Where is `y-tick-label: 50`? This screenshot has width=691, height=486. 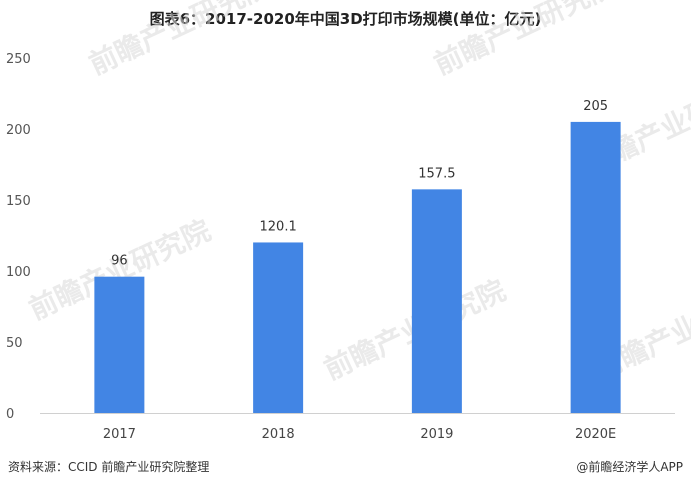
y-tick-label: 50 is located at coordinates (14, 343).